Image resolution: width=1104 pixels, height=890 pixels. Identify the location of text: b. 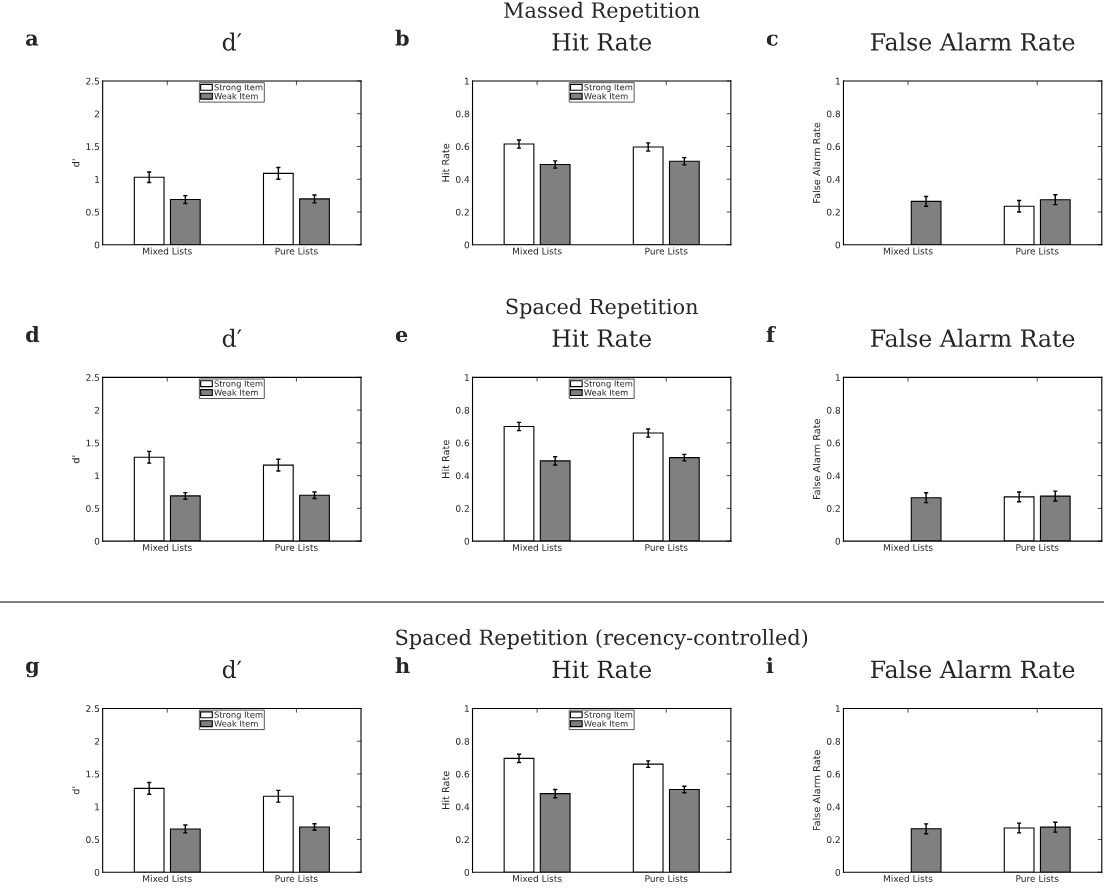
(402, 37).